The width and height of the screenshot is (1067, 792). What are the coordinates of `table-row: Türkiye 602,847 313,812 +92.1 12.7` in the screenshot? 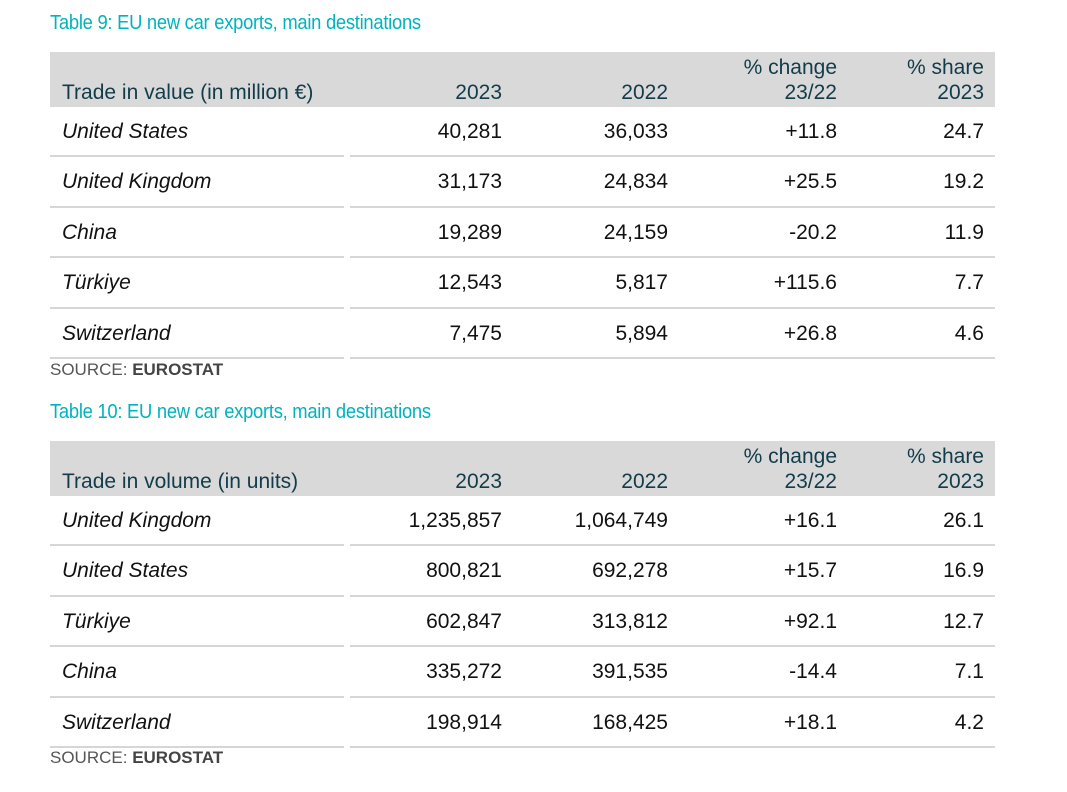 It's located at (522, 622).